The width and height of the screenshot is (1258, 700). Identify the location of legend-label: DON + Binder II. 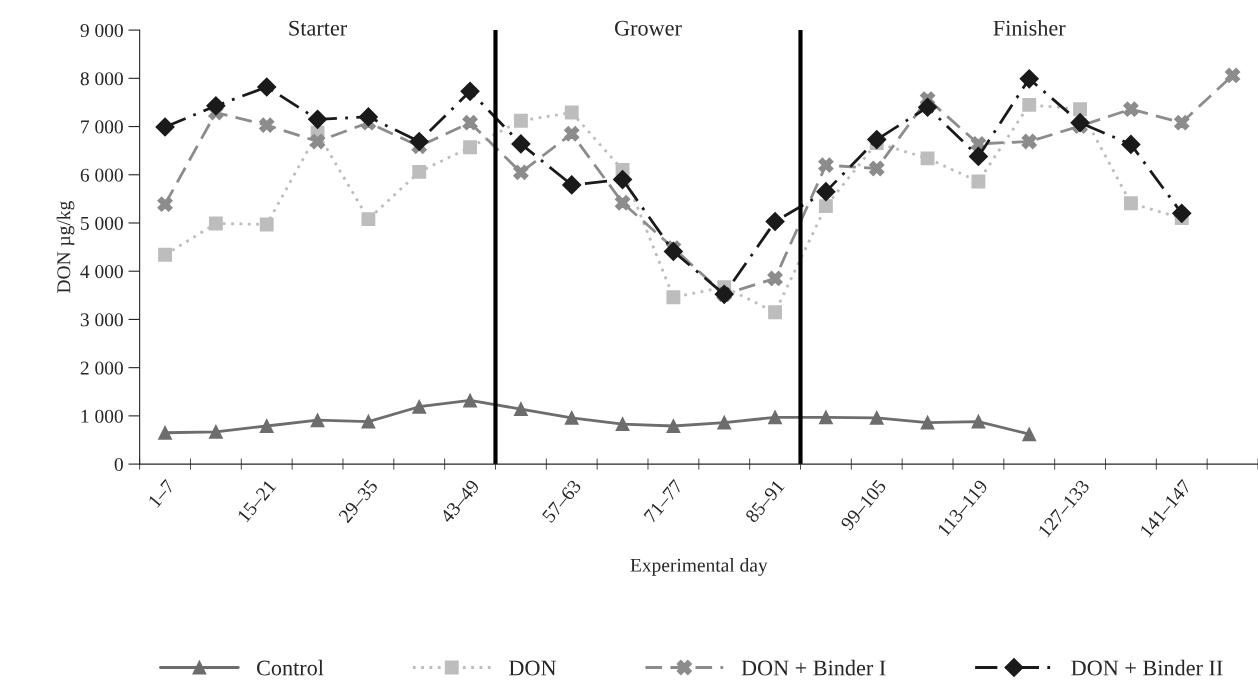
(1147, 667).